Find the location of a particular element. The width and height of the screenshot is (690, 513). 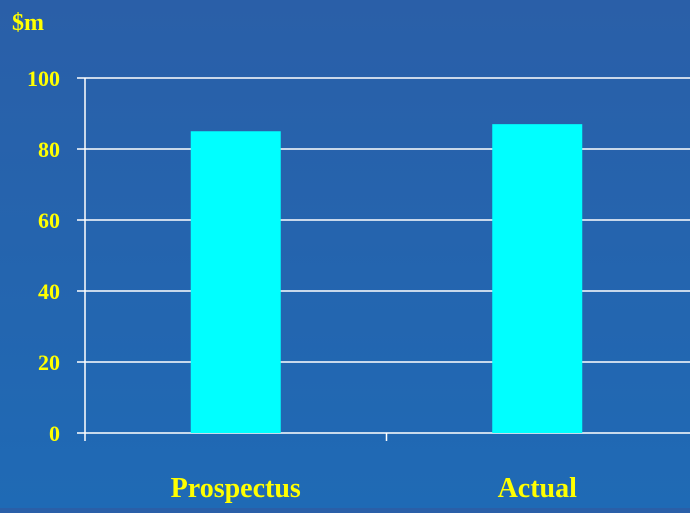

x-tick-labels: Prospectus Actual is located at coordinates (374, 488).